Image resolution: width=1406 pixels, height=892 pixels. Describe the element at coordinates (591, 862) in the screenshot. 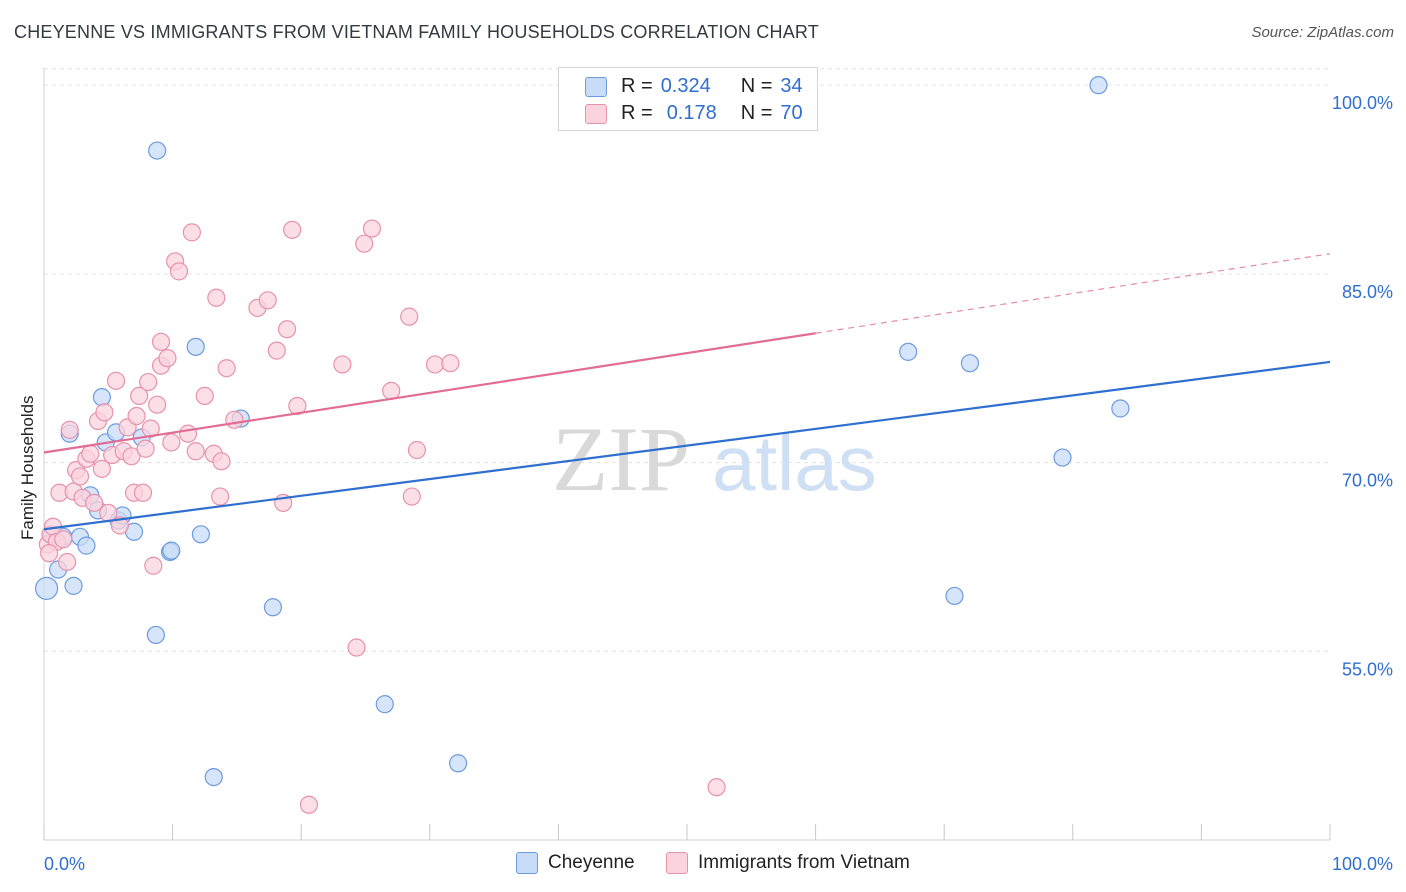

I see `bottom-legend-label-cheyenne: Cheyenne` at that location.